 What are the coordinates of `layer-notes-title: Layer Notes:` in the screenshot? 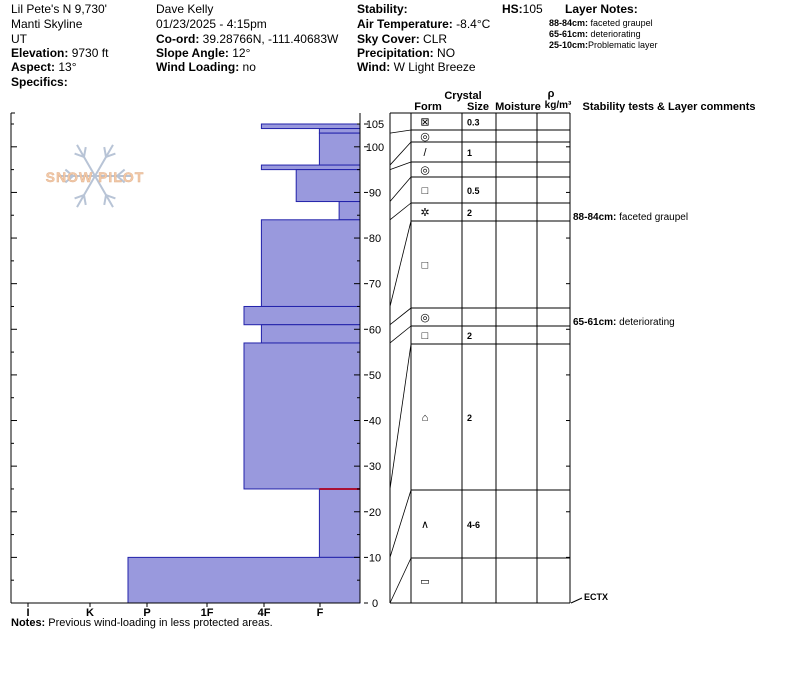 It's located at (601, 9).